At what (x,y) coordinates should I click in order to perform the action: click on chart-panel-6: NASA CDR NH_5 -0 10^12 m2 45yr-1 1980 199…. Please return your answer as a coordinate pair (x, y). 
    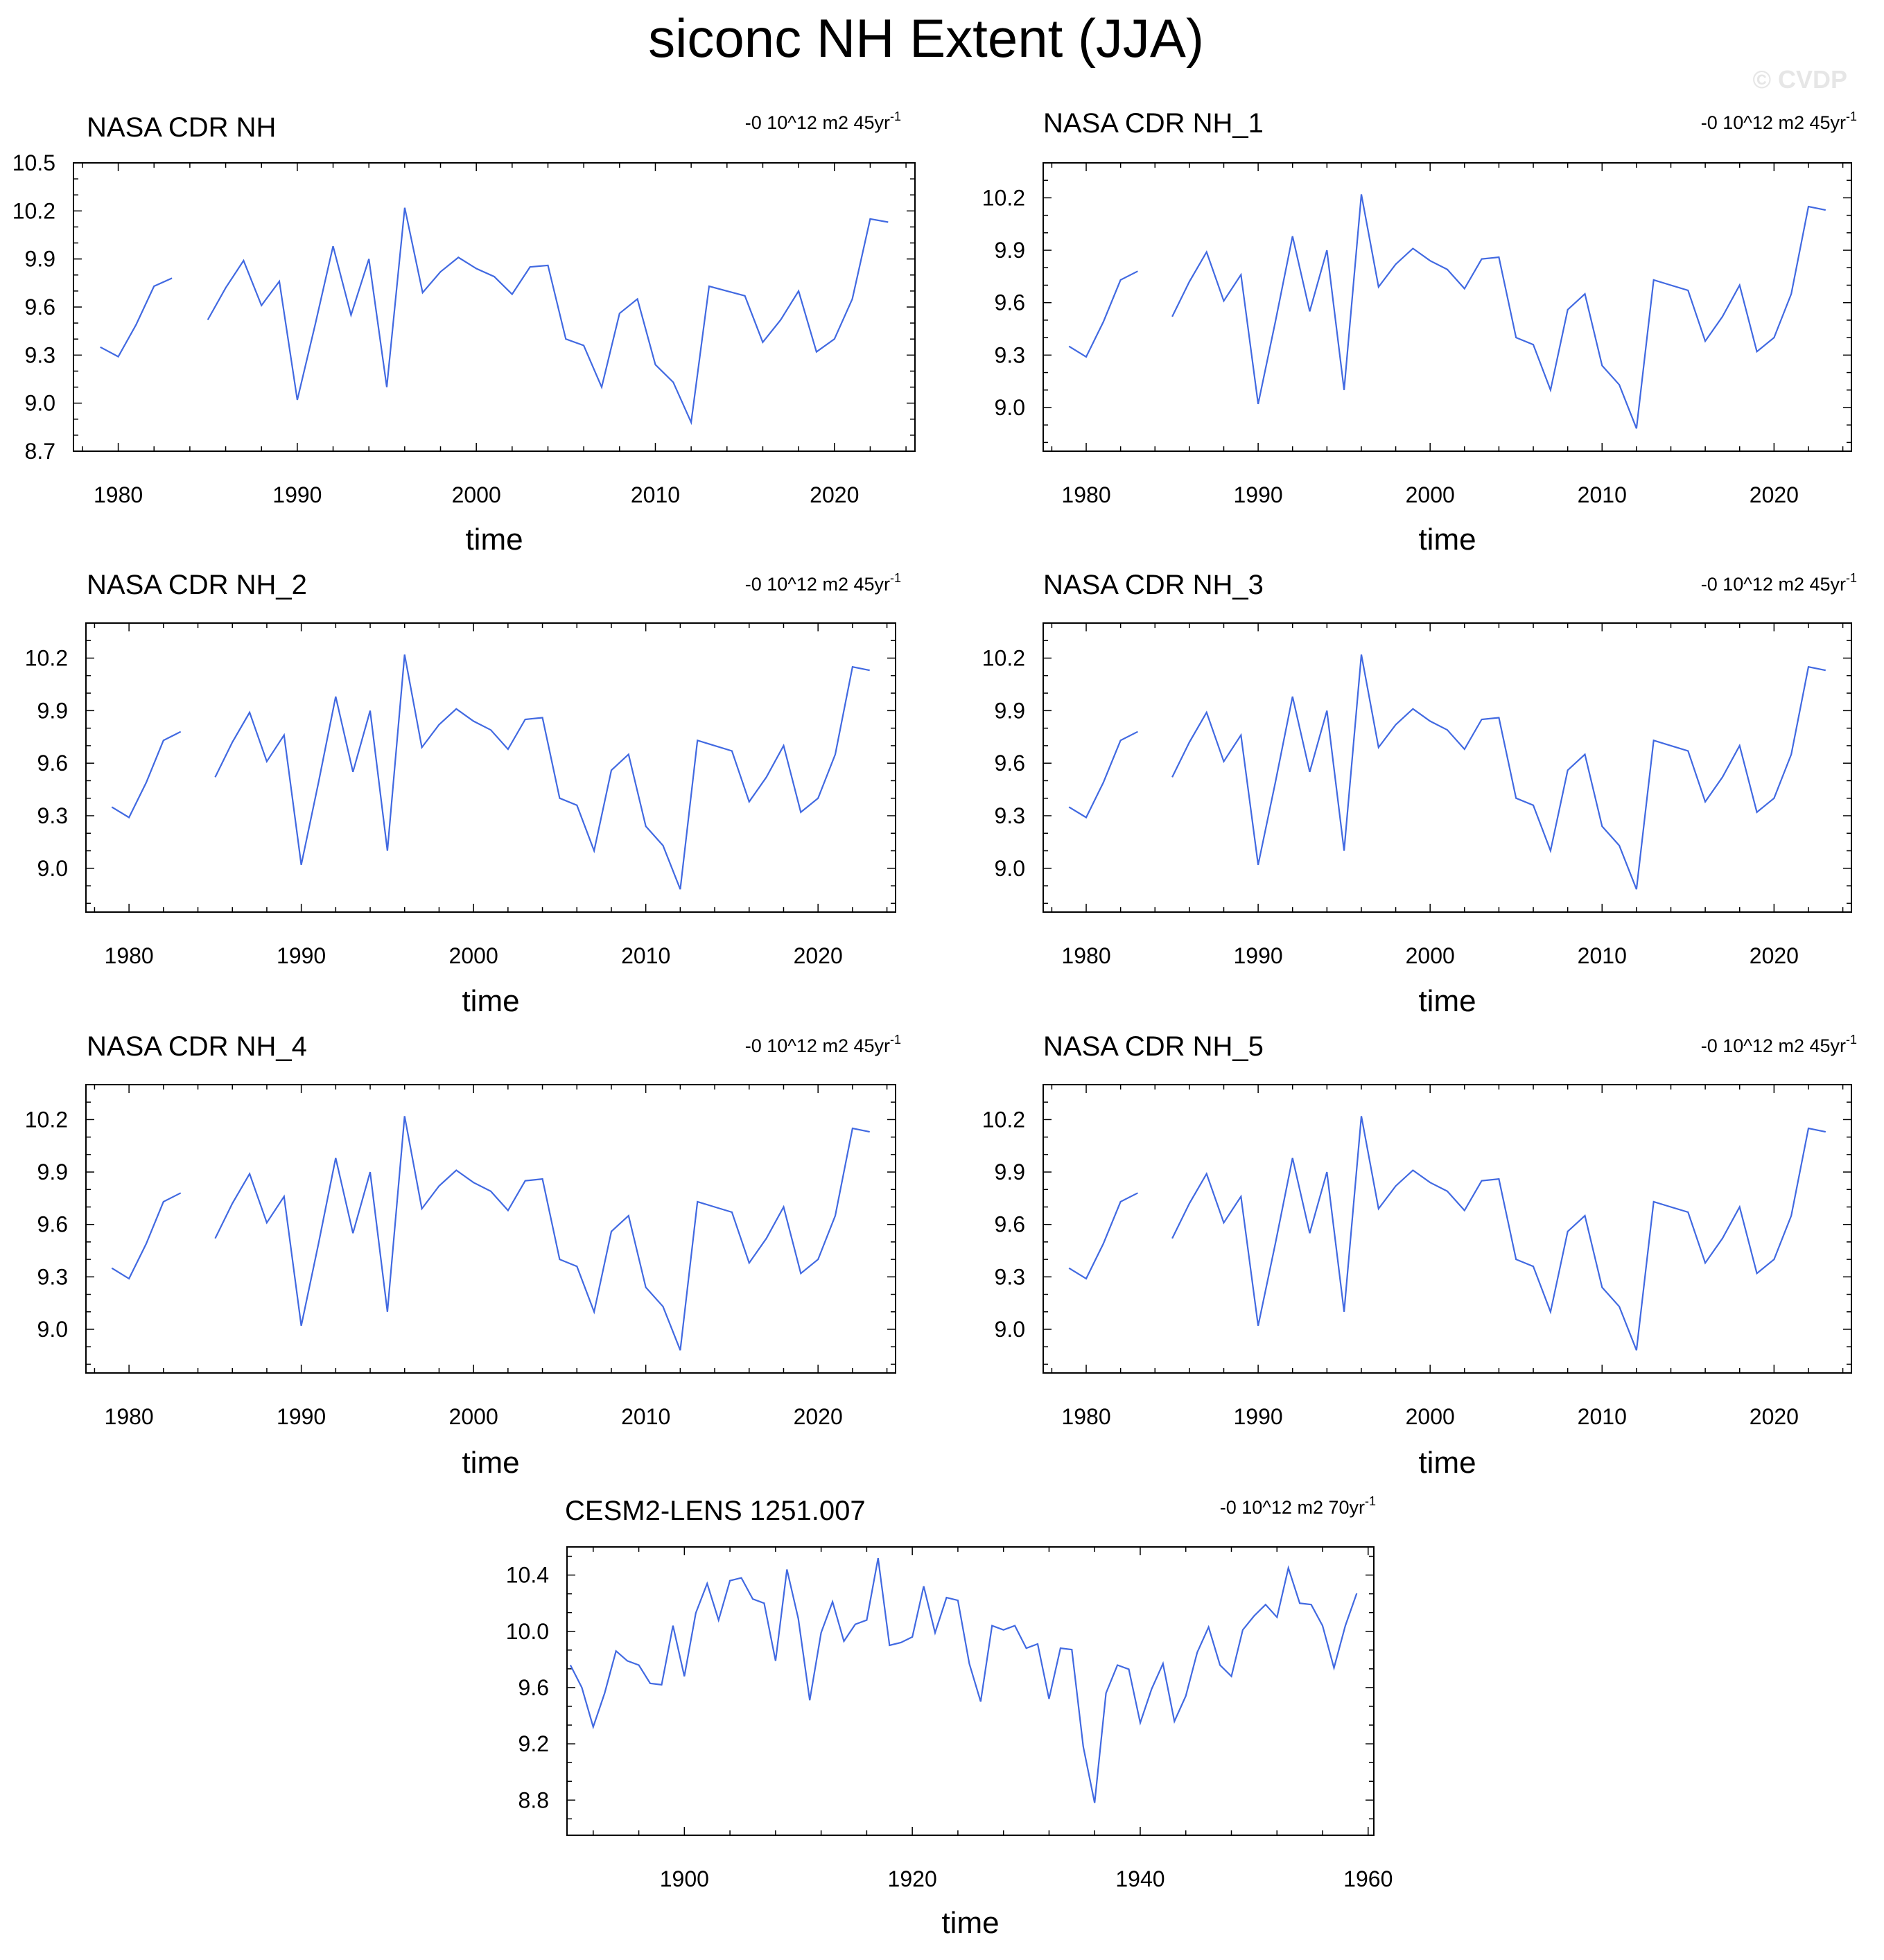
    Looking at the image, I should click on (1419, 1255).